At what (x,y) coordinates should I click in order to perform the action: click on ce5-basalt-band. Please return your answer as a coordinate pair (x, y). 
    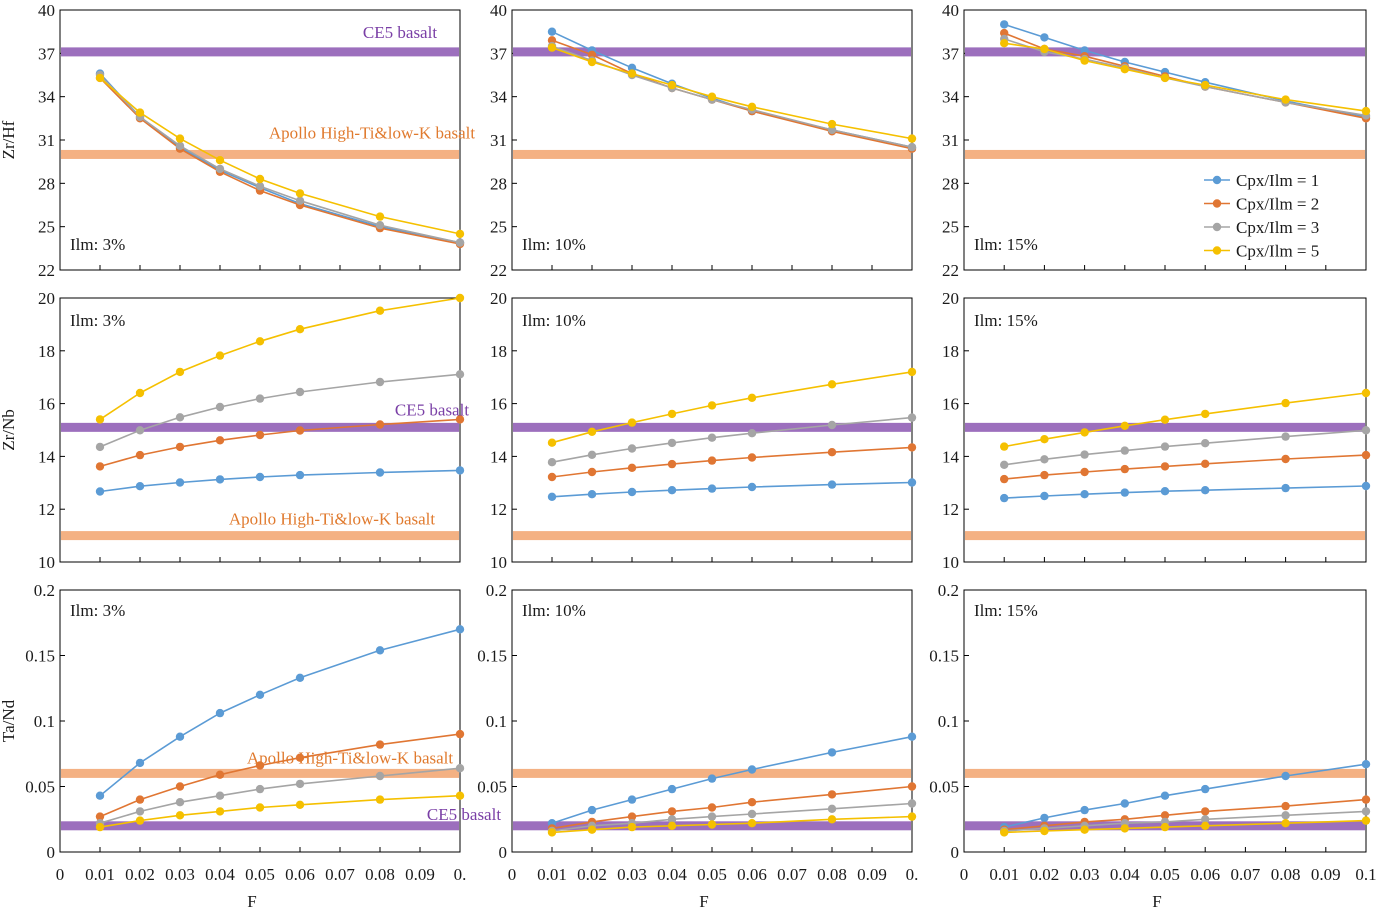
    Looking at the image, I should click on (260, 826).